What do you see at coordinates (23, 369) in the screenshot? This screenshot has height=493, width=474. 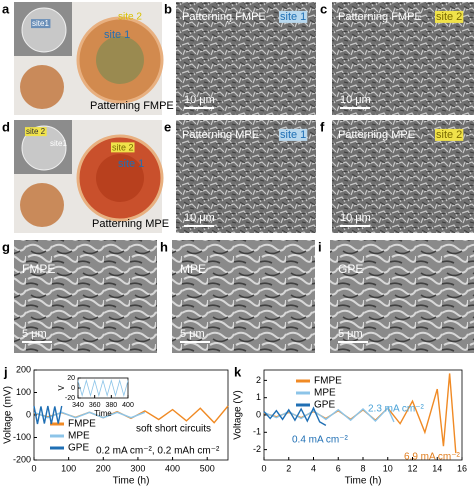 I see `y-tick-label: 200` at bounding box center [23, 369].